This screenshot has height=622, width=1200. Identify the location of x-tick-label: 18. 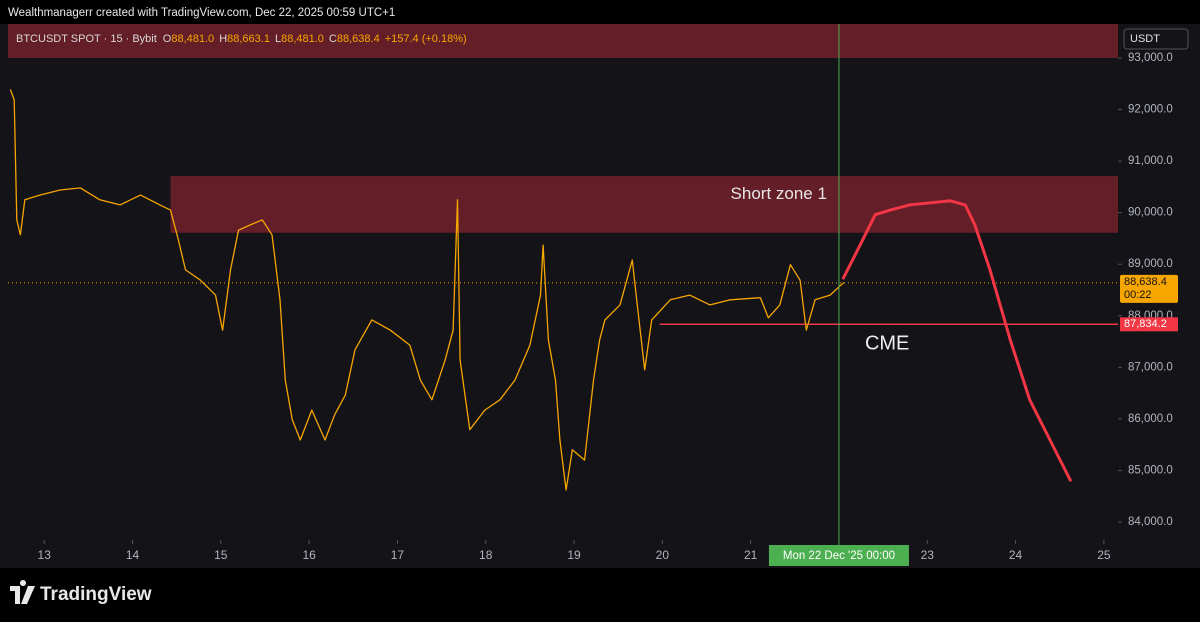
(486, 555).